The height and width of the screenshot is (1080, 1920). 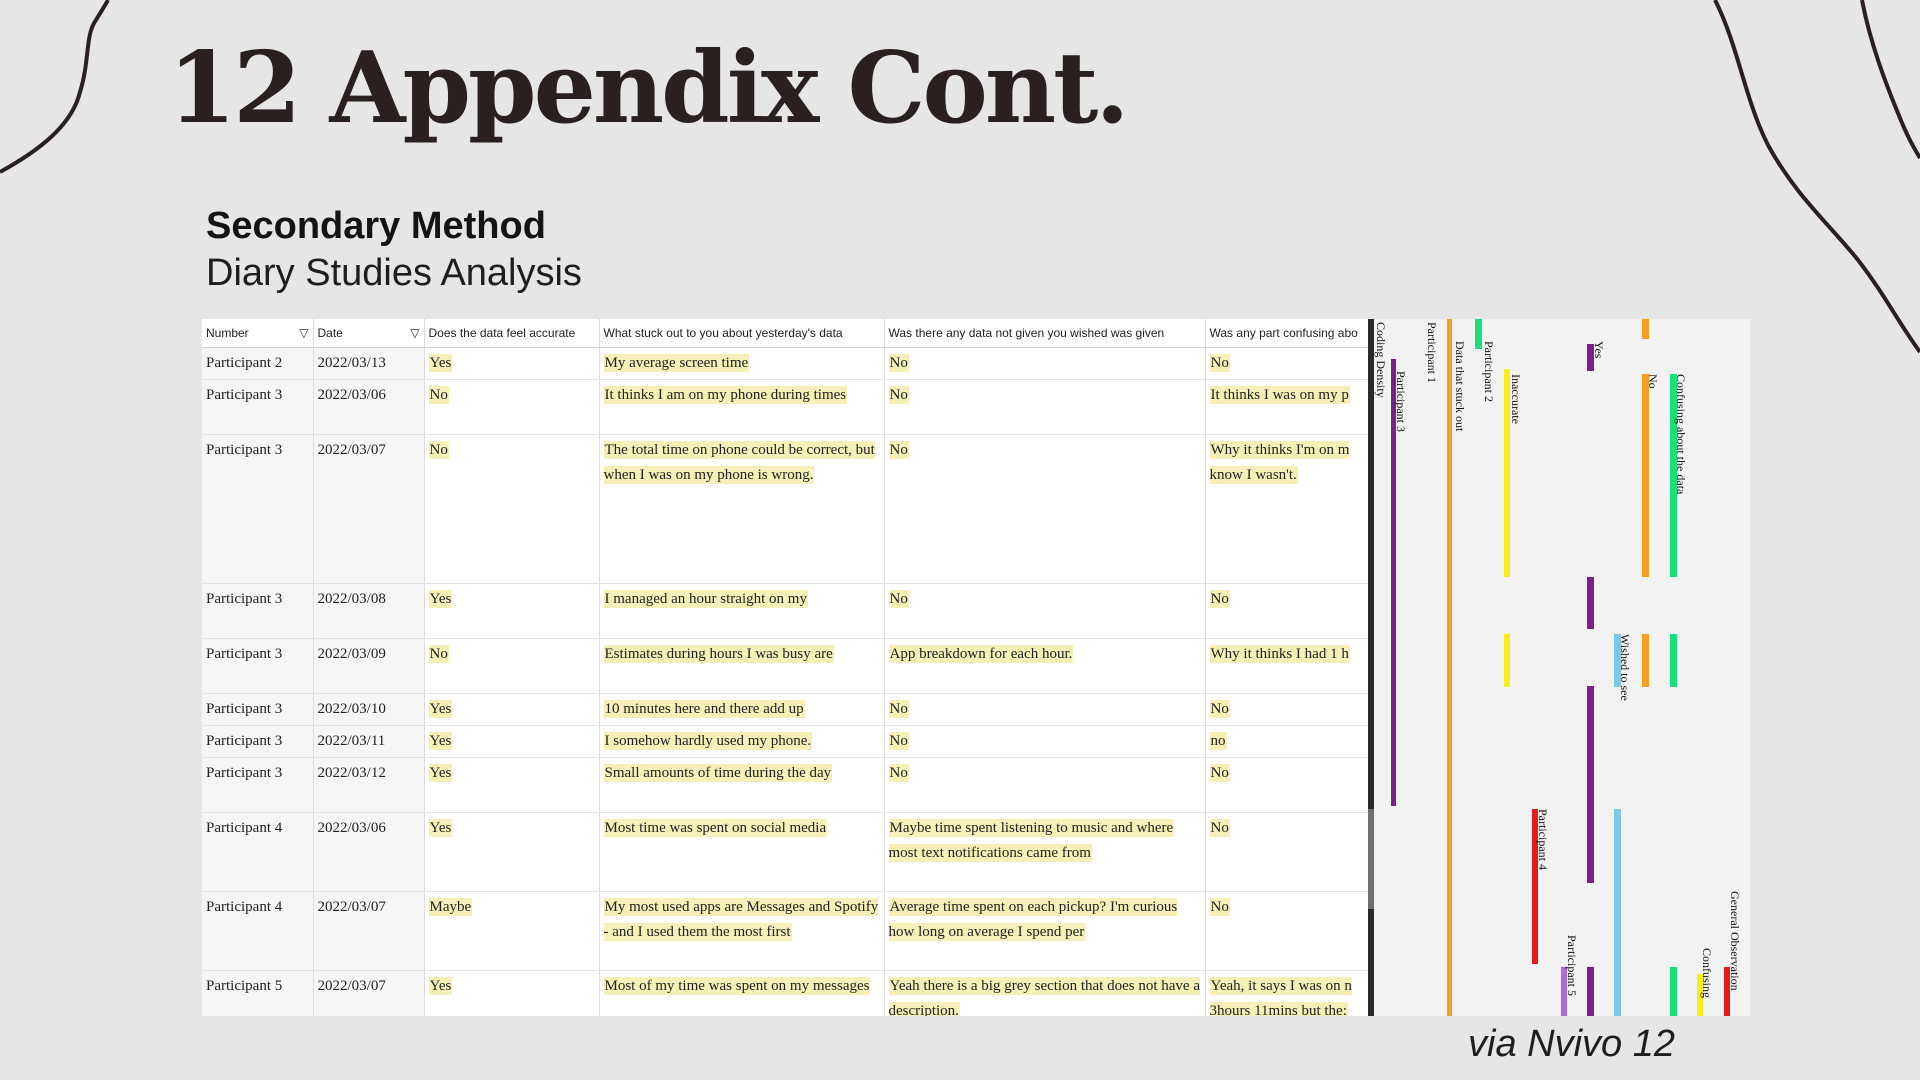 What do you see at coordinates (1625, 667) in the screenshot?
I see `stripe-label: Wished to see` at bounding box center [1625, 667].